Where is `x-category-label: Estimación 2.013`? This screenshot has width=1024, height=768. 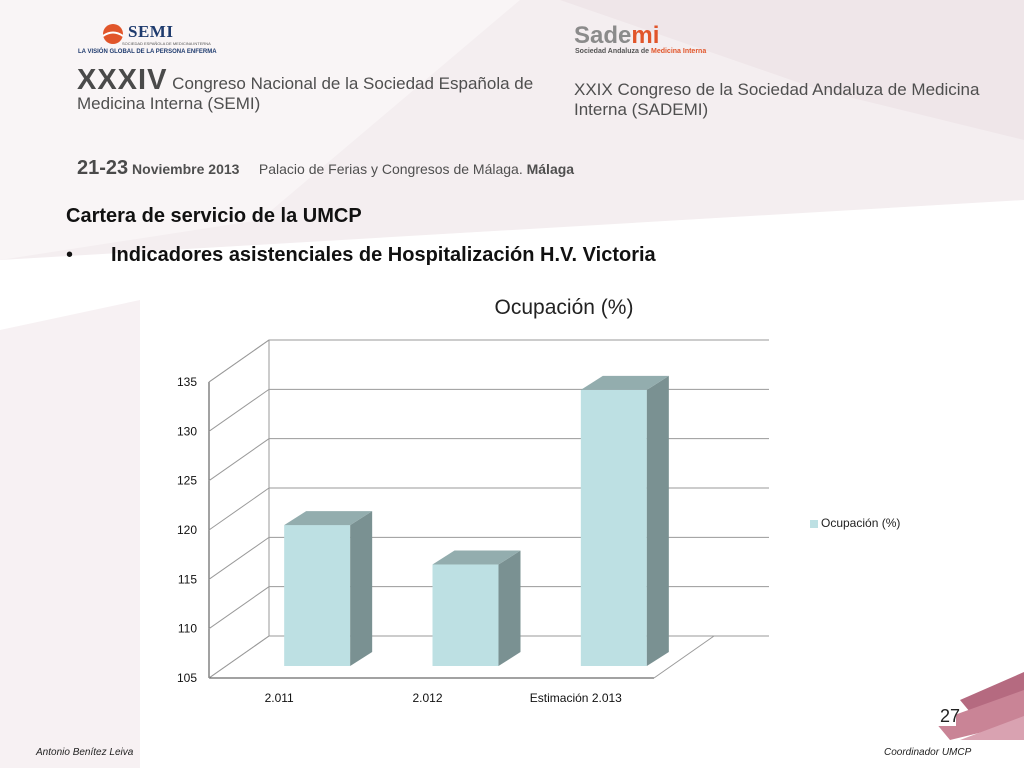 x-category-label: Estimación 2.013 is located at coordinates (576, 698).